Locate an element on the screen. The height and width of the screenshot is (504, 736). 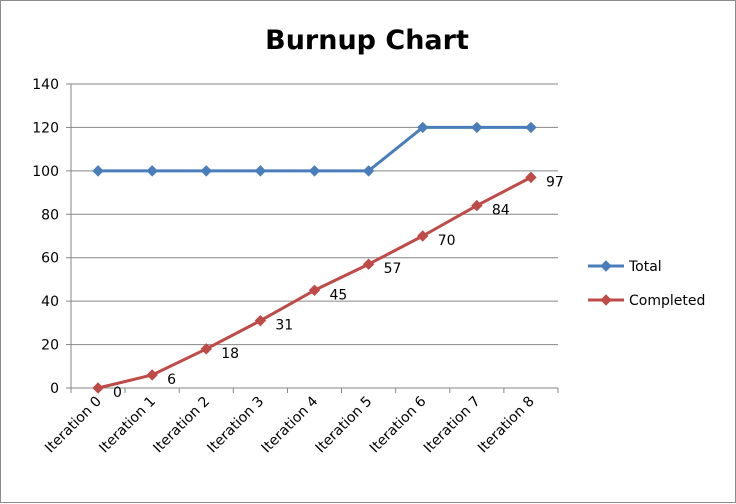
data-label-completed-8: 97 is located at coordinates (555, 182).